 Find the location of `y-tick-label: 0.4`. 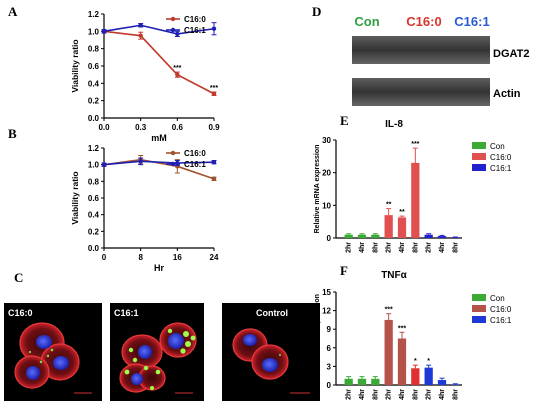

y-tick-label: 0.4 is located at coordinates (94, 215).